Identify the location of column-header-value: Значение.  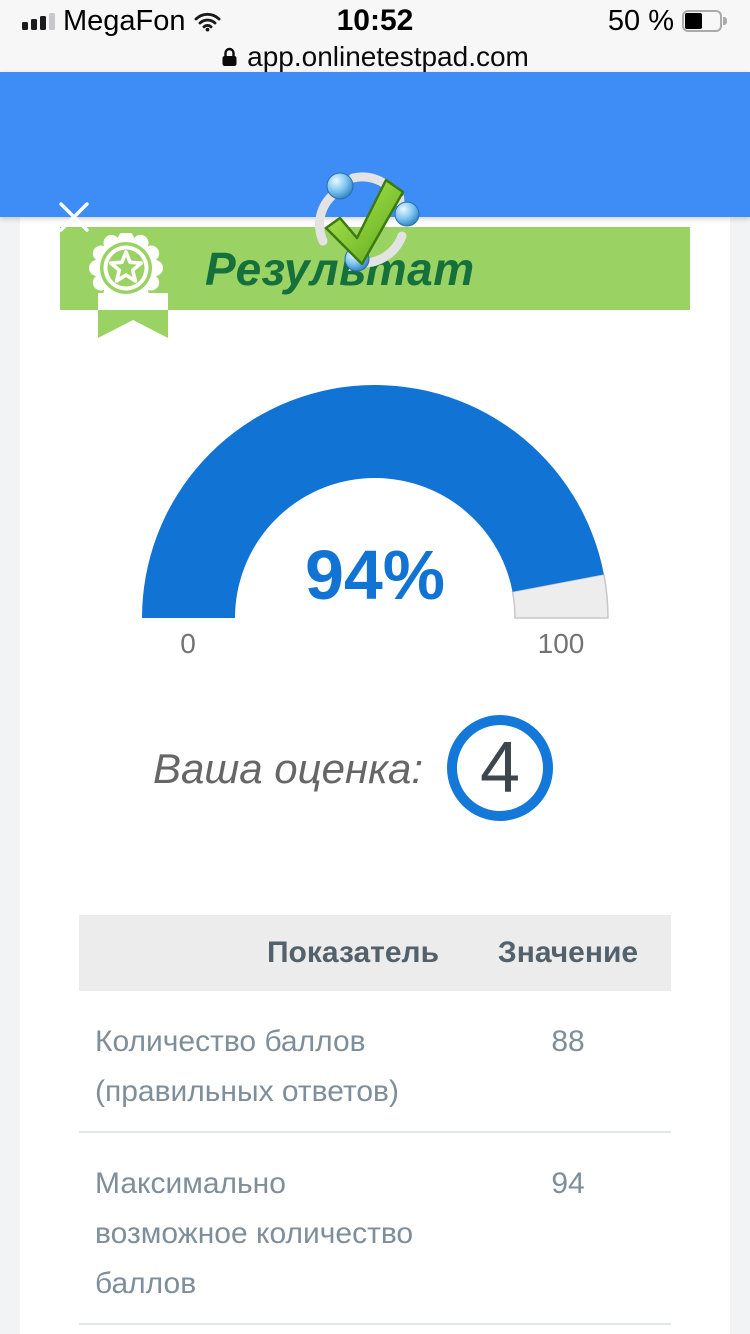
(568, 952).